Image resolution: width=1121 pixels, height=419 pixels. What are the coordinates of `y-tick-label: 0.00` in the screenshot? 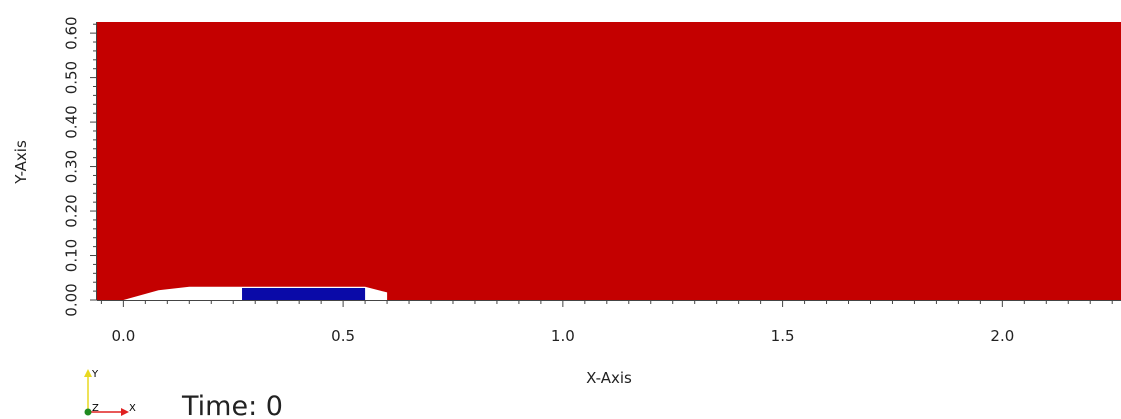 It's located at (72, 299).